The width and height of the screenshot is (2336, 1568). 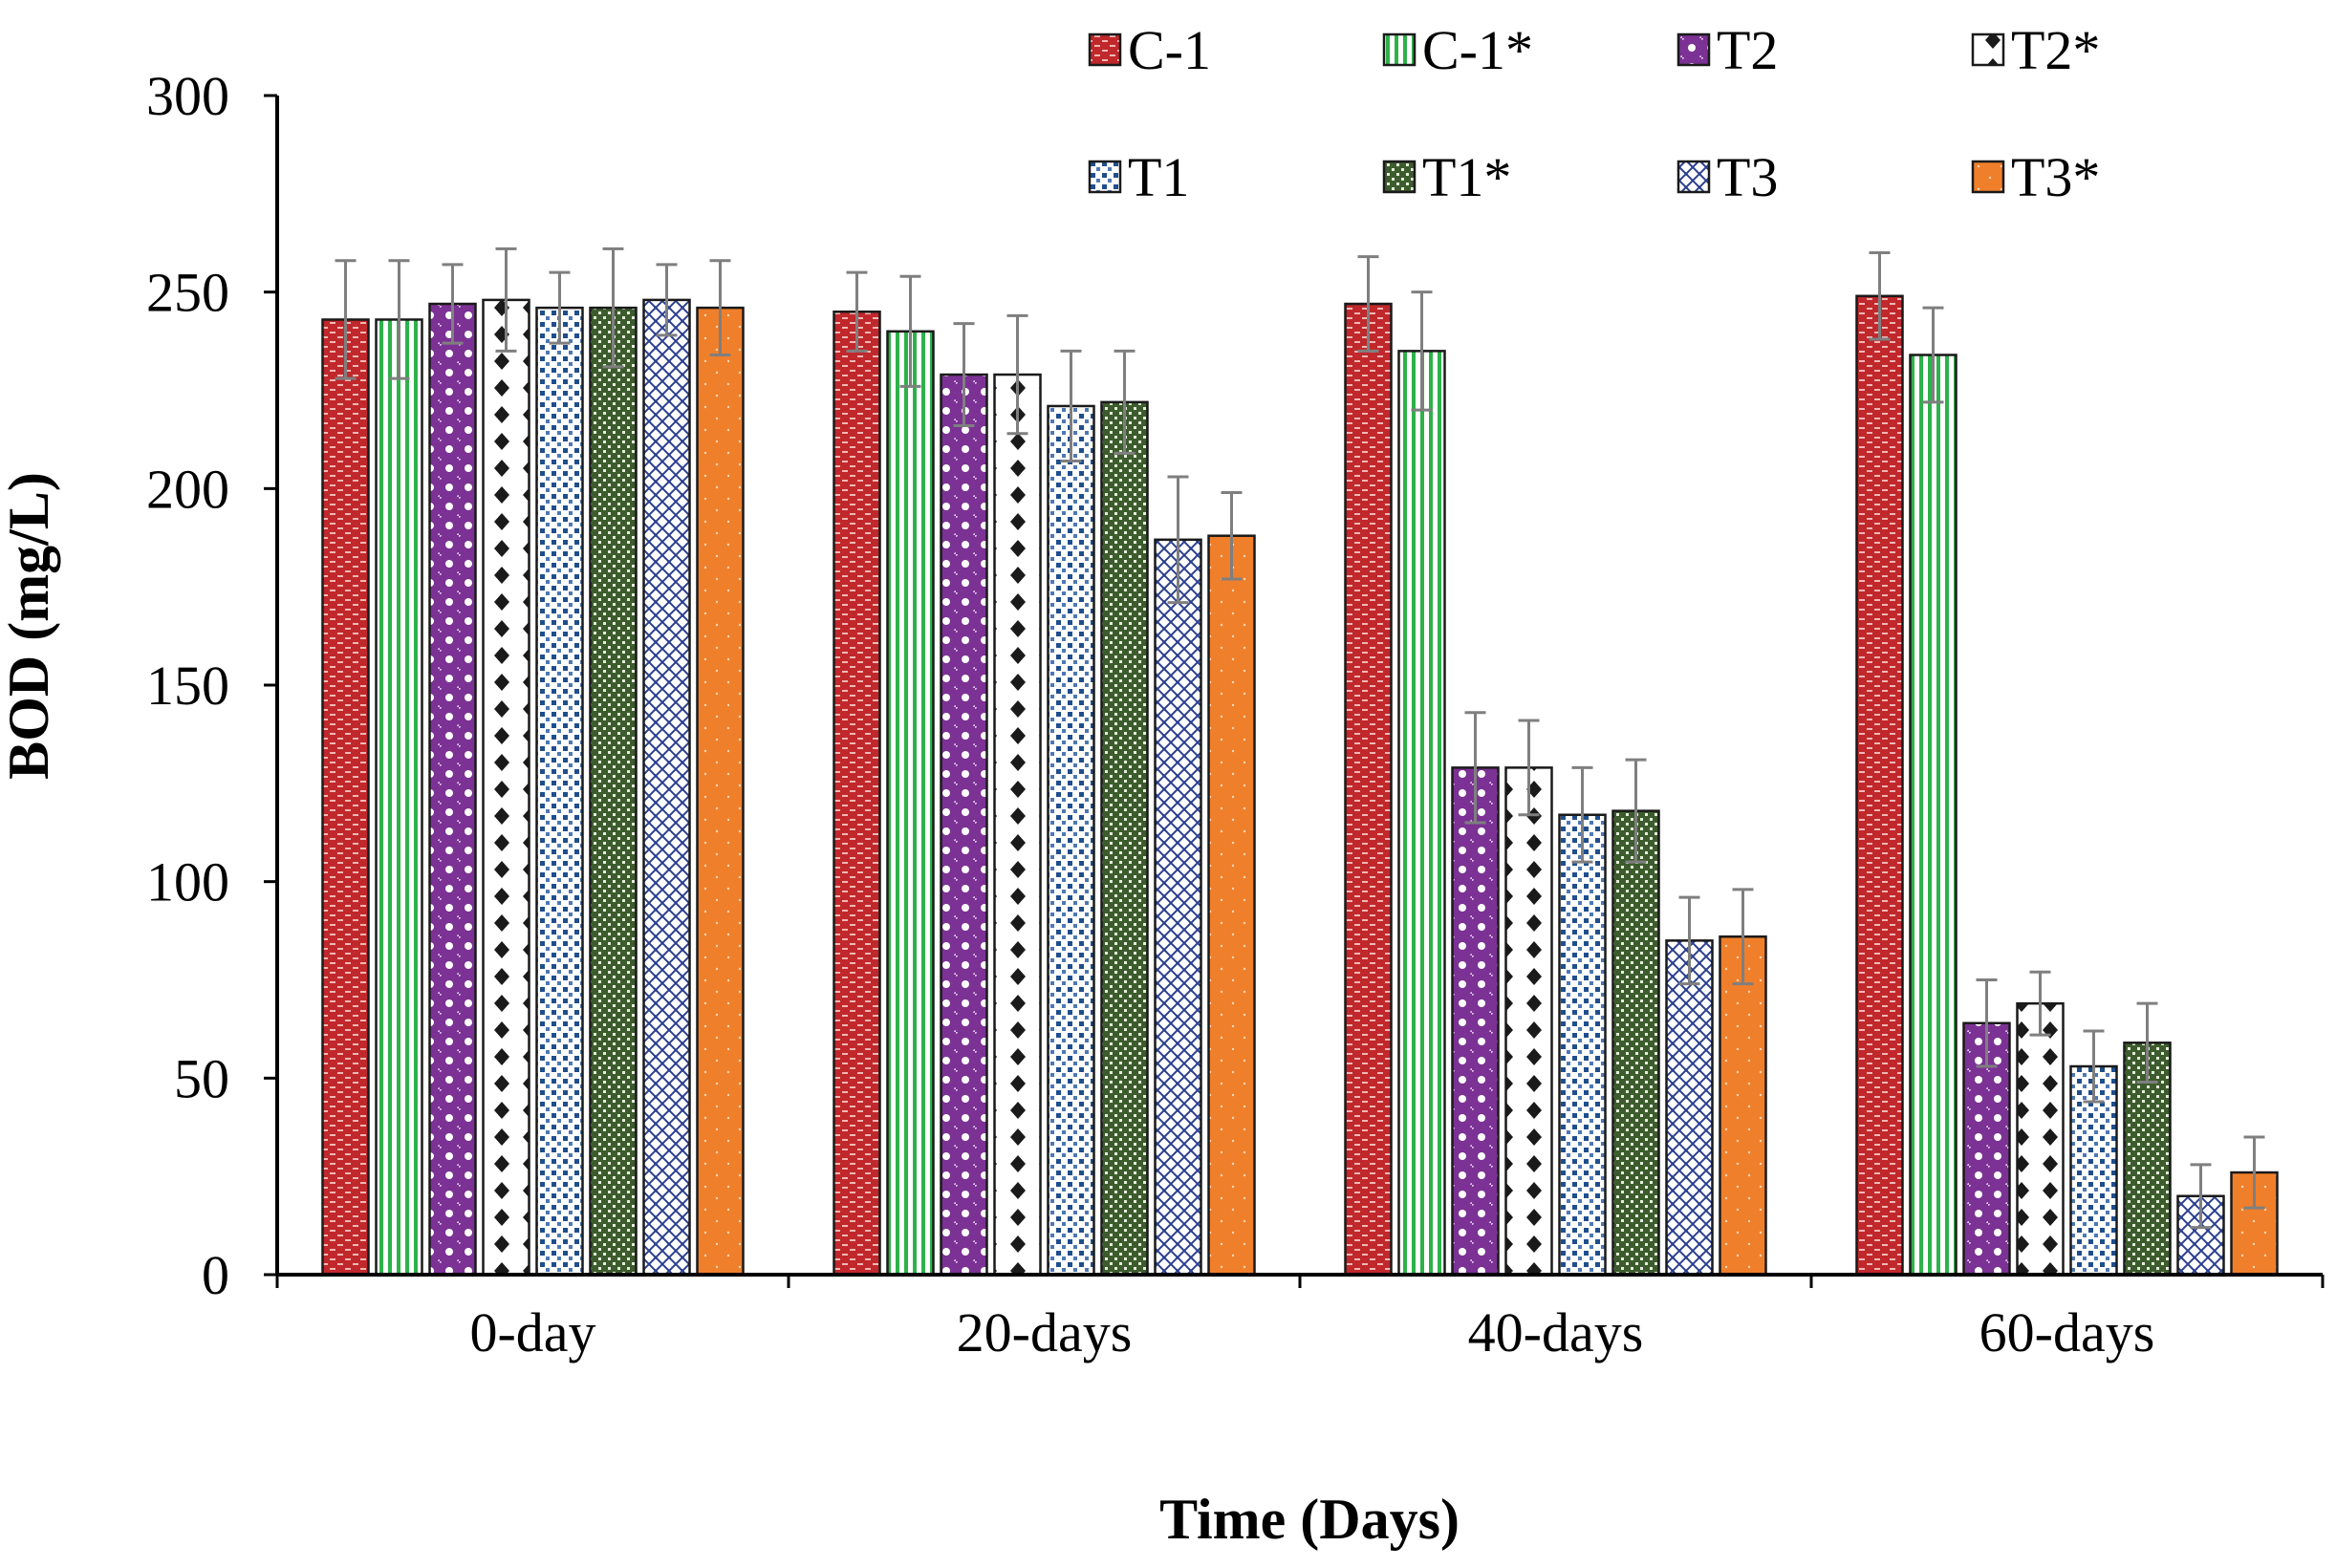 I want to click on error-bar-t3-60-days, so click(x=2201, y=1196).